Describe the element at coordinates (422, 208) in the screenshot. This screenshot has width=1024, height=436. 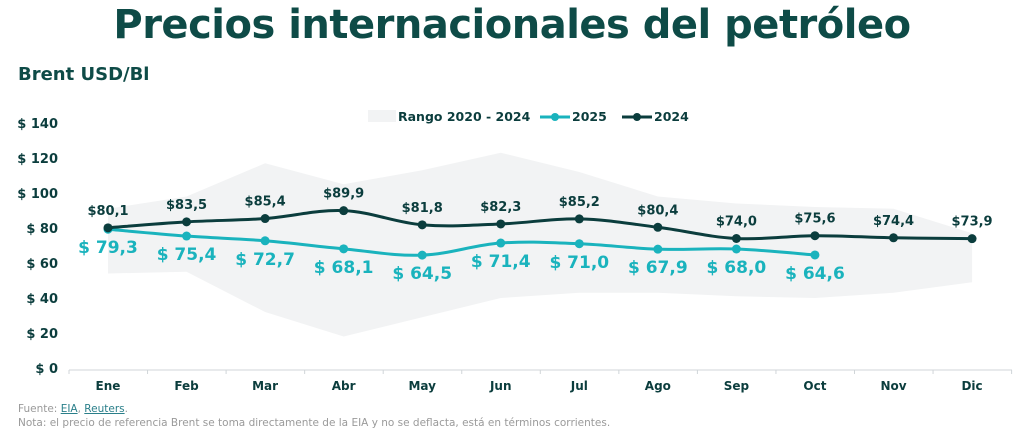
I see `data-label-2024: $81,8` at that location.